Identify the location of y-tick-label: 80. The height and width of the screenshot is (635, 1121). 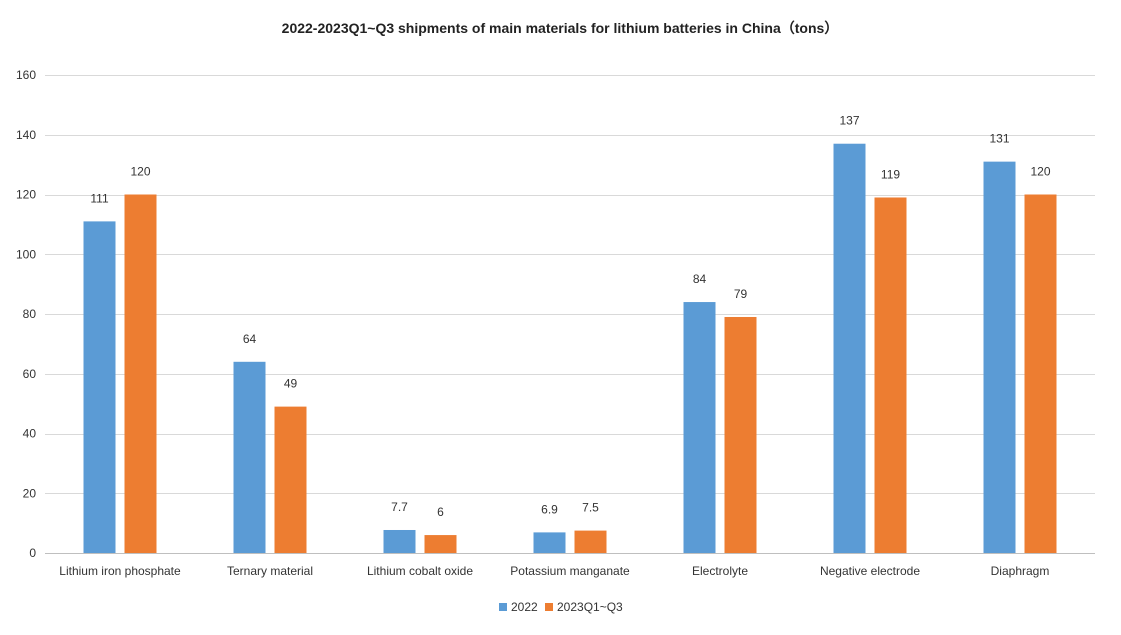
(30, 314).